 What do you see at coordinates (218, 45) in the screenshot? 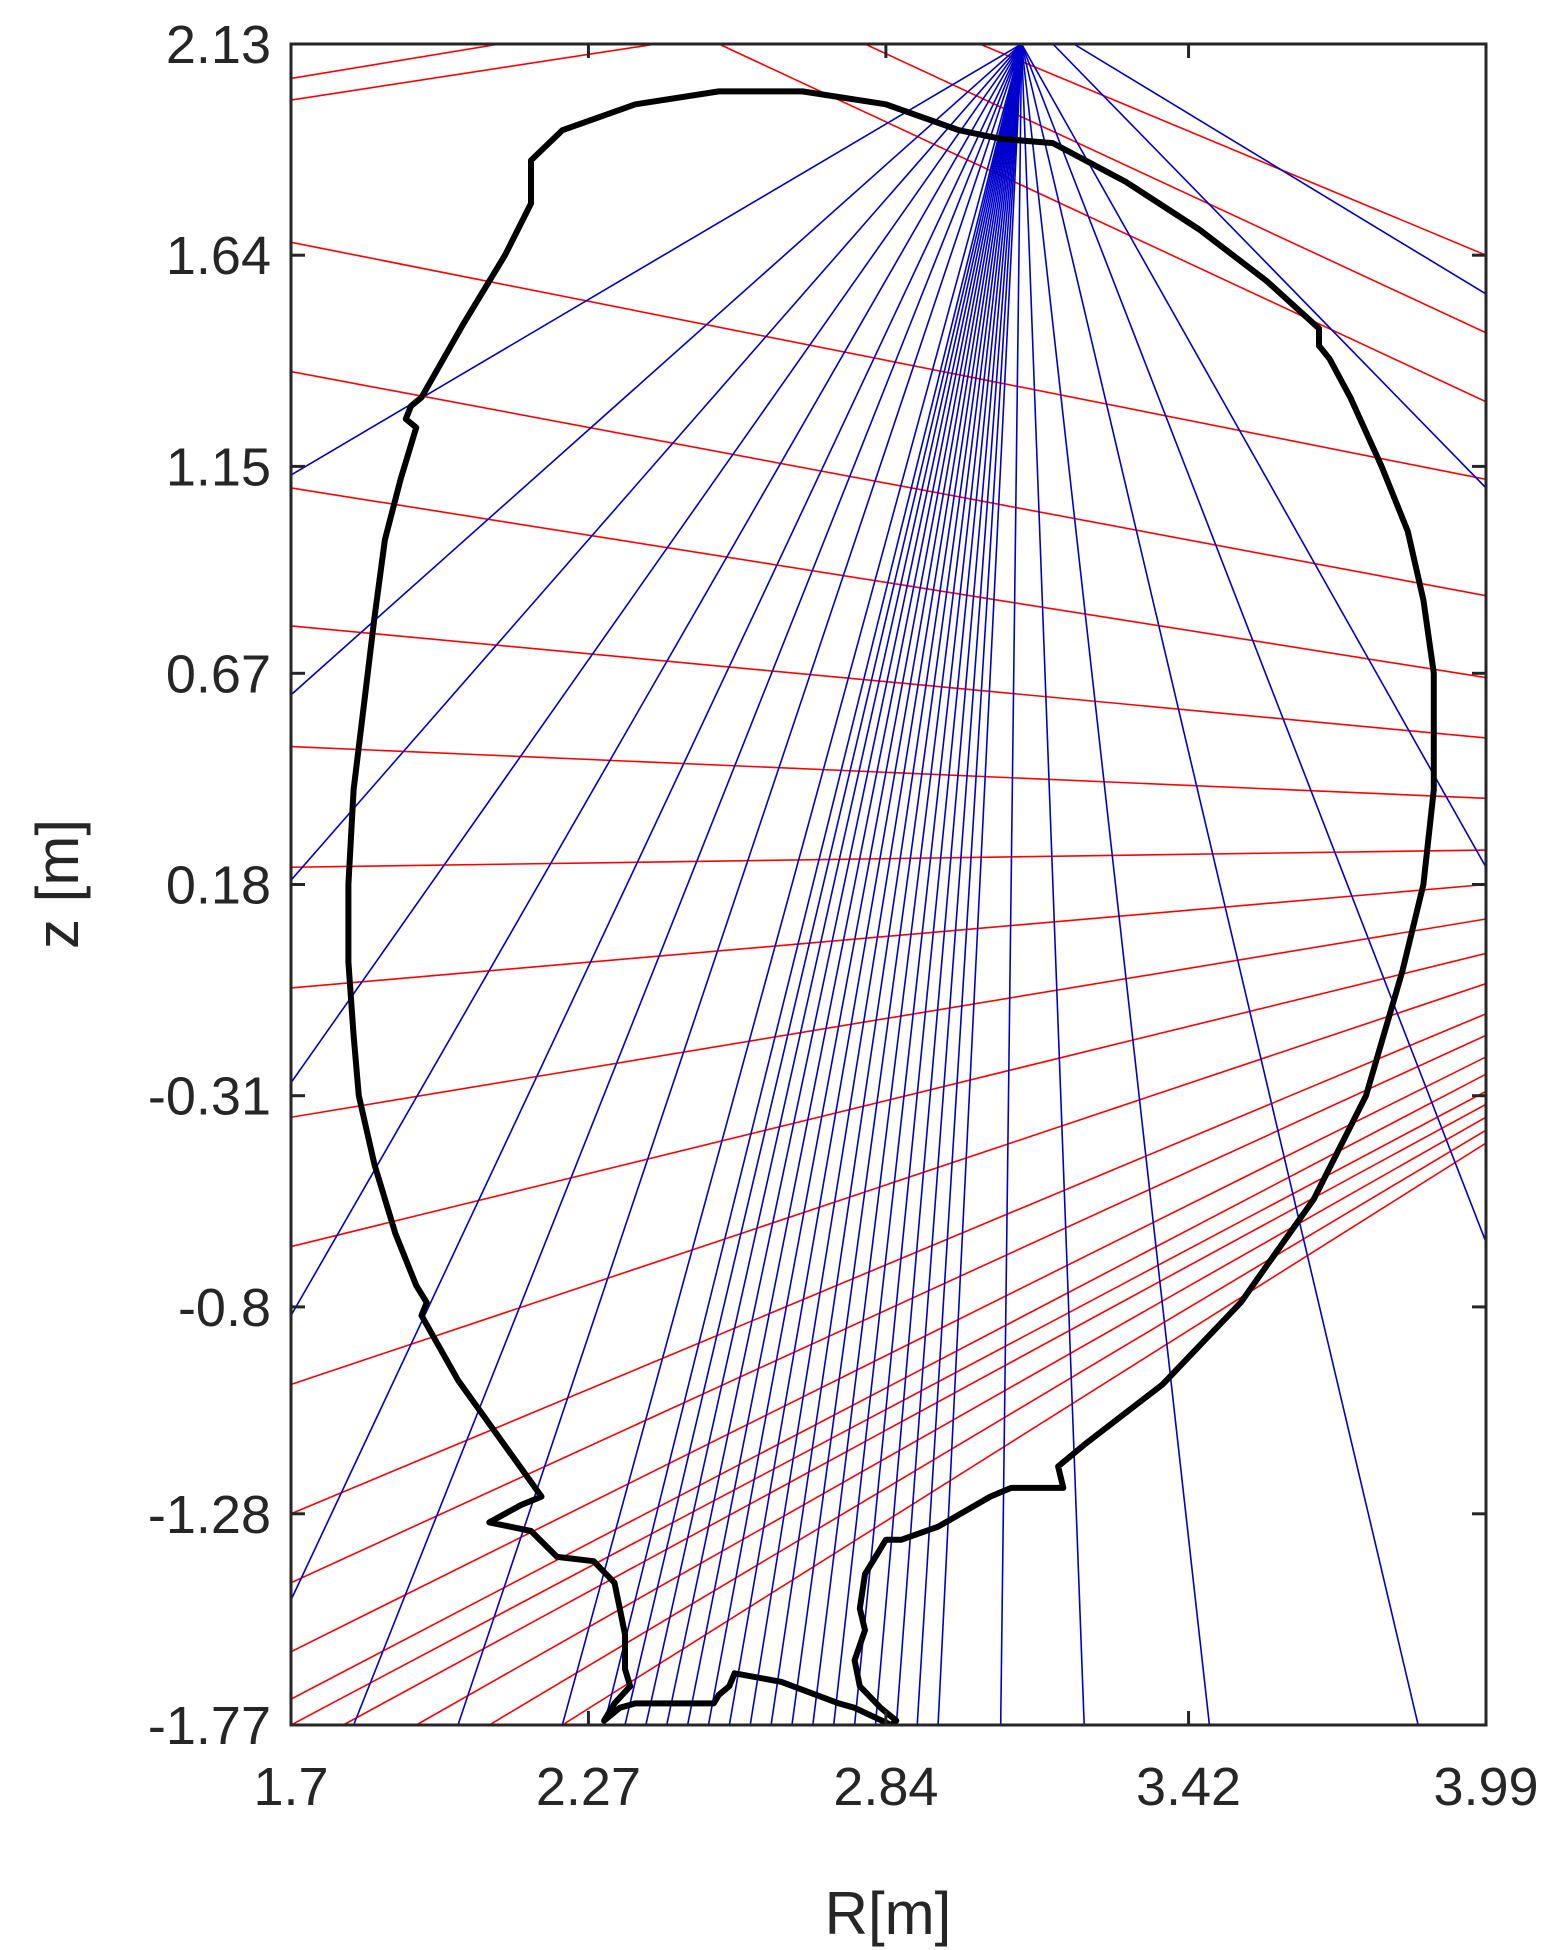
I see `y-tick-label: 2.13` at bounding box center [218, 45].